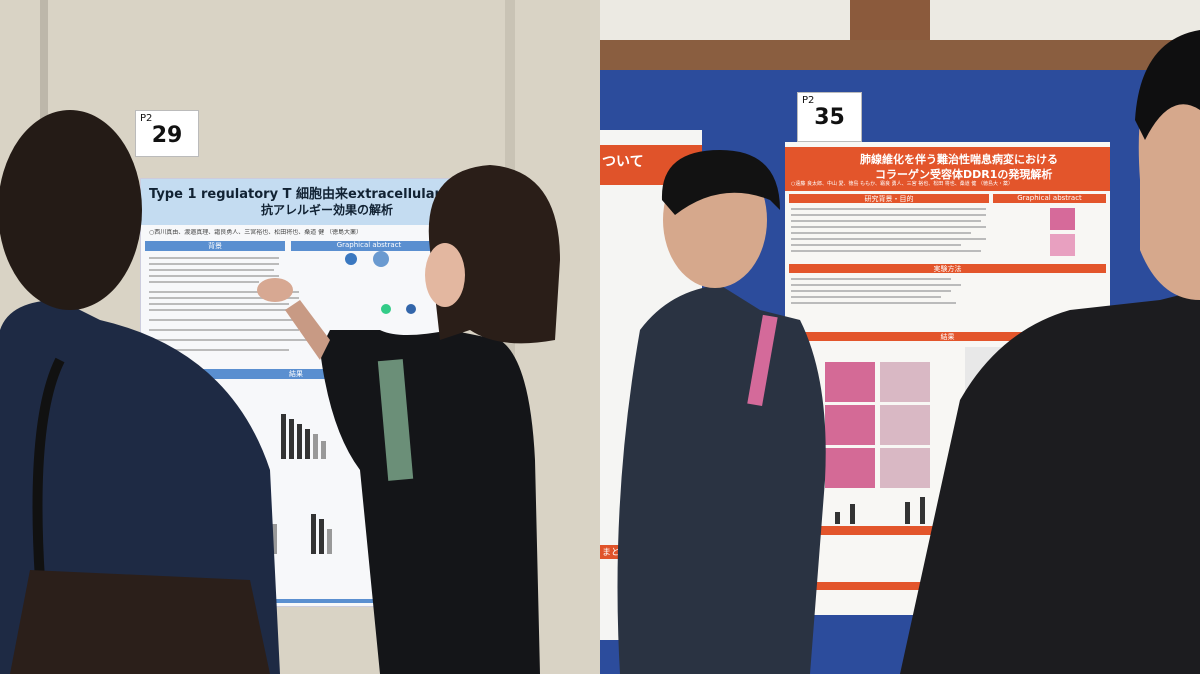 The height and width of the screenshot is (674, 1200). I want to click on board-number: 35, so click(829, 117).